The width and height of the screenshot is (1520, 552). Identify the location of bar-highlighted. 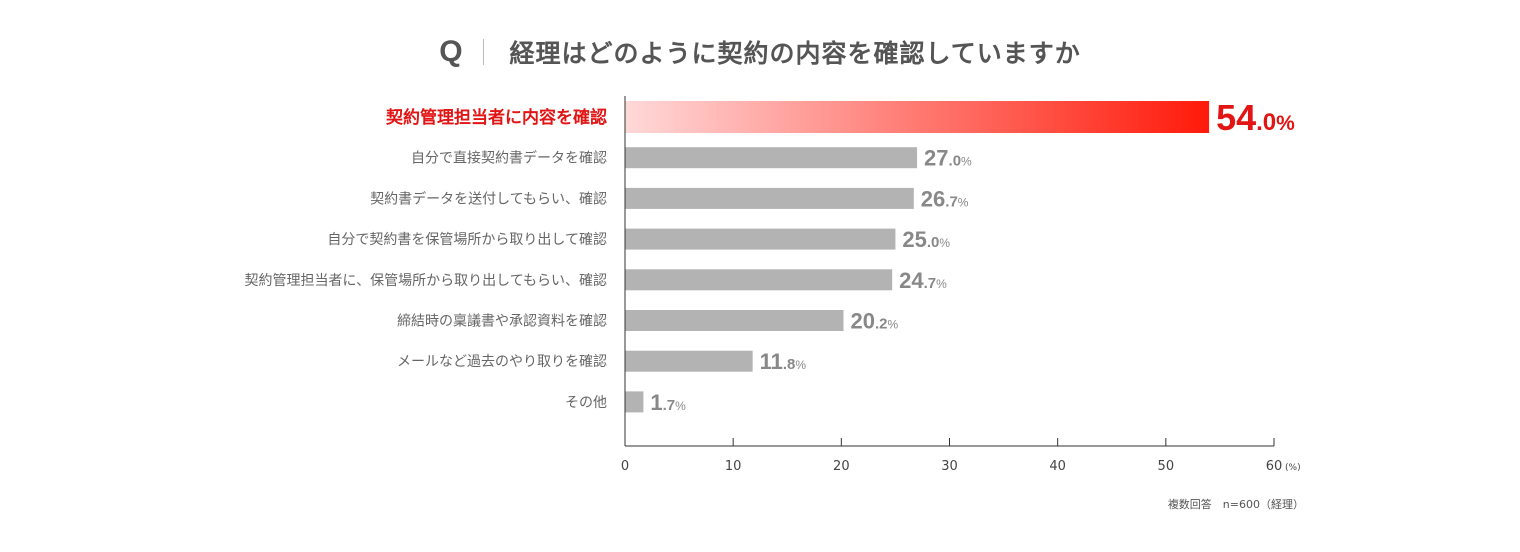
(917, 117).